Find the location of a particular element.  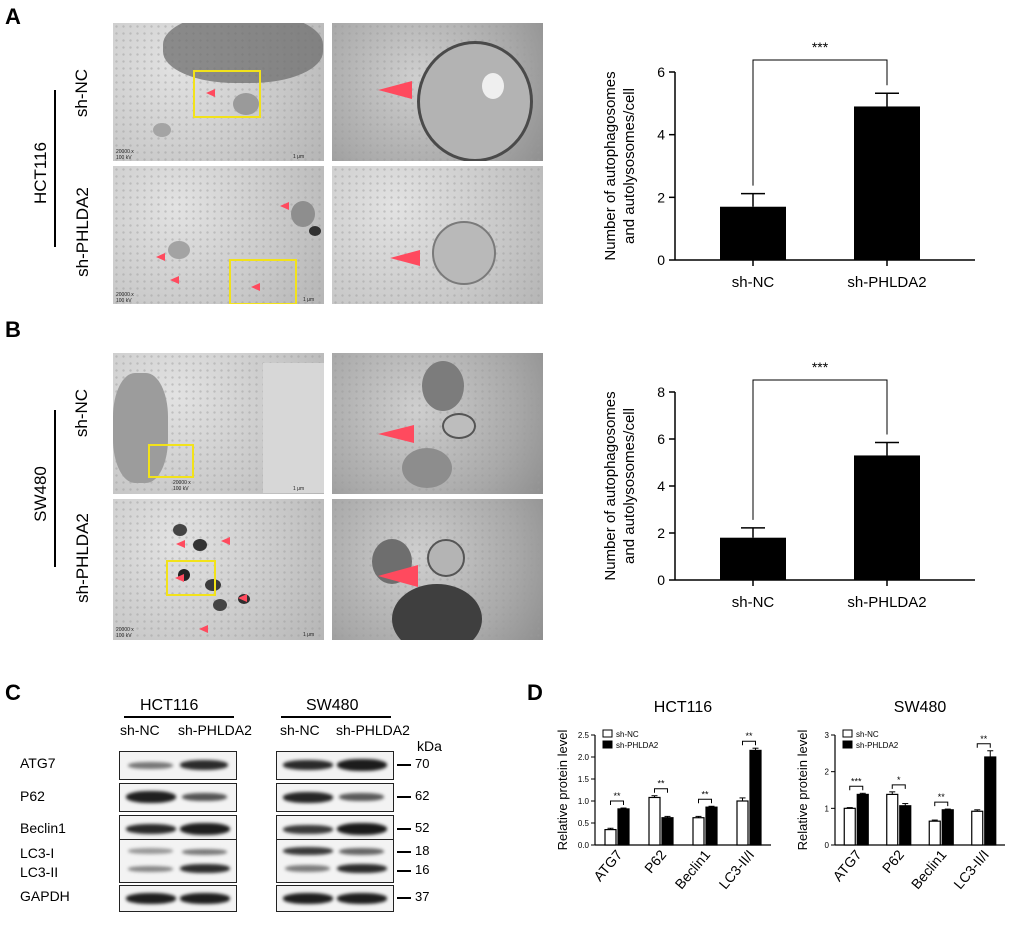

kda-label: kDa is located at coordinates (429, 746).